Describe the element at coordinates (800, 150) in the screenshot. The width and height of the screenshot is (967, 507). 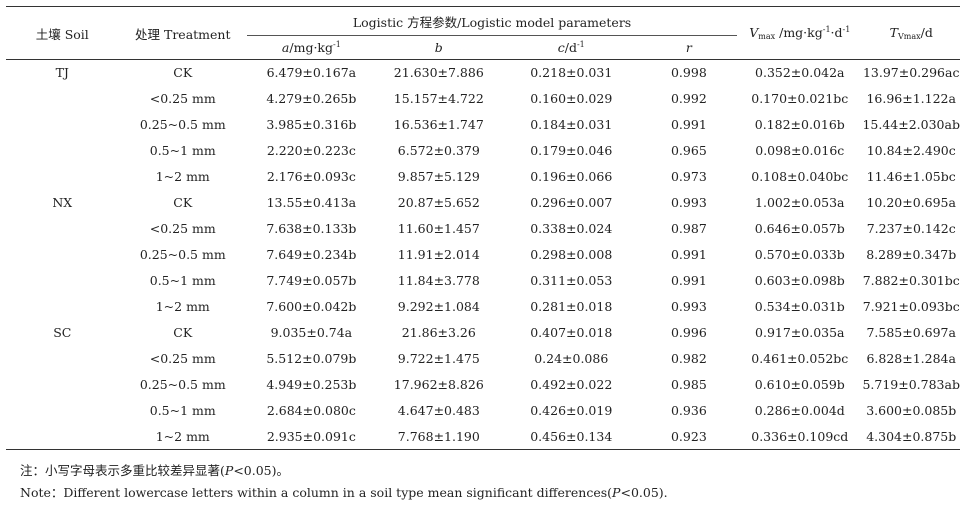
I see `cell-vmax: 0.098±0.016c` at that location.